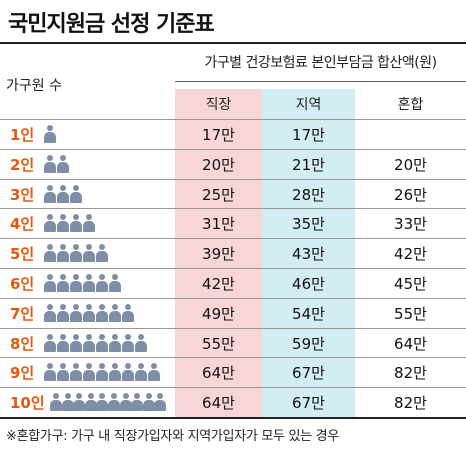 The image size is (466, 449). What do you see at coordinates (410, 313) in the screenshot?
I see `value-cell-honhap: 55만` at bounding box center [410, 313].